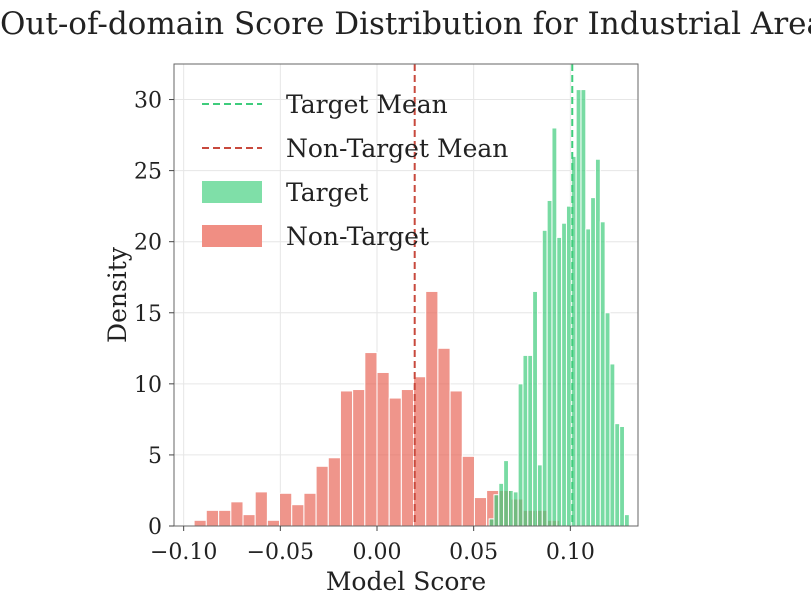  I want to click on x-tick-label: 0.10, so click(570, 552).